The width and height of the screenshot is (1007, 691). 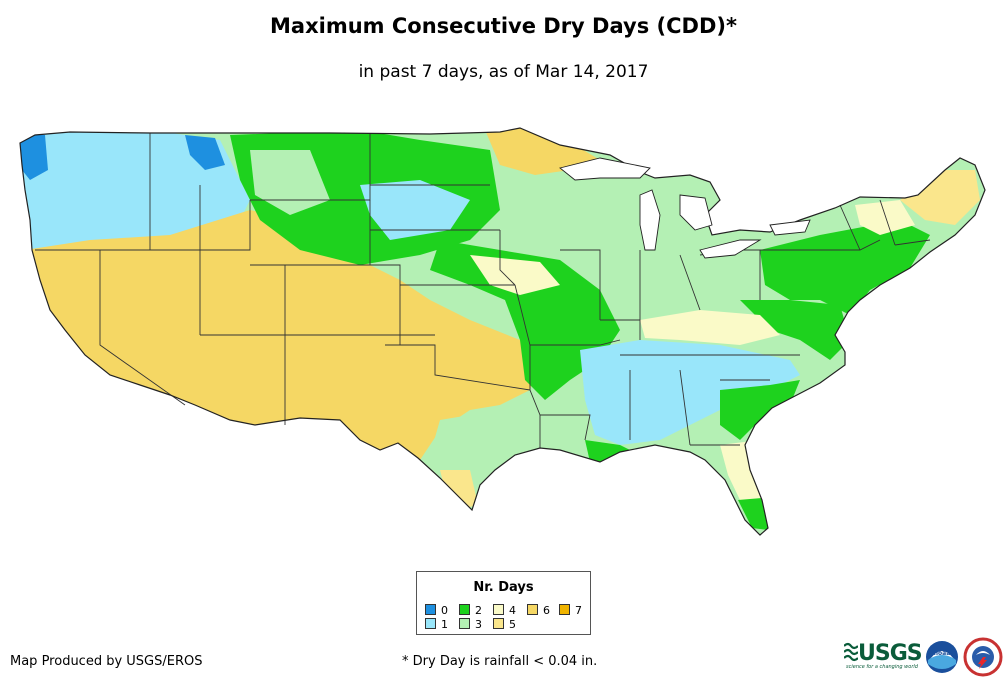 I want to click on legend-item-6: 6, so click(x=538, y=610).